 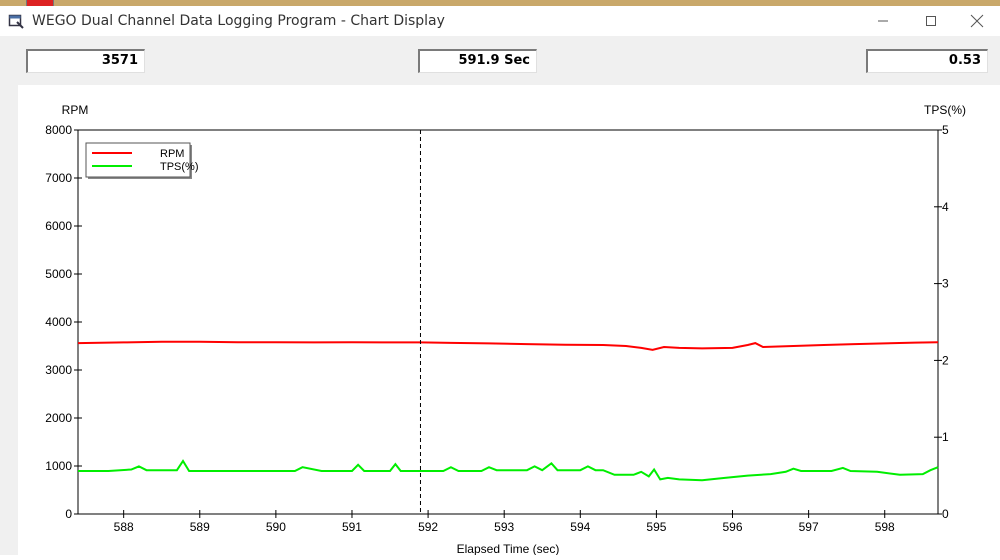 What do you see at coordinates (58, 178) in the screenshot?
I see `y-tick-label: 7000` at bounding box center [58, 178].